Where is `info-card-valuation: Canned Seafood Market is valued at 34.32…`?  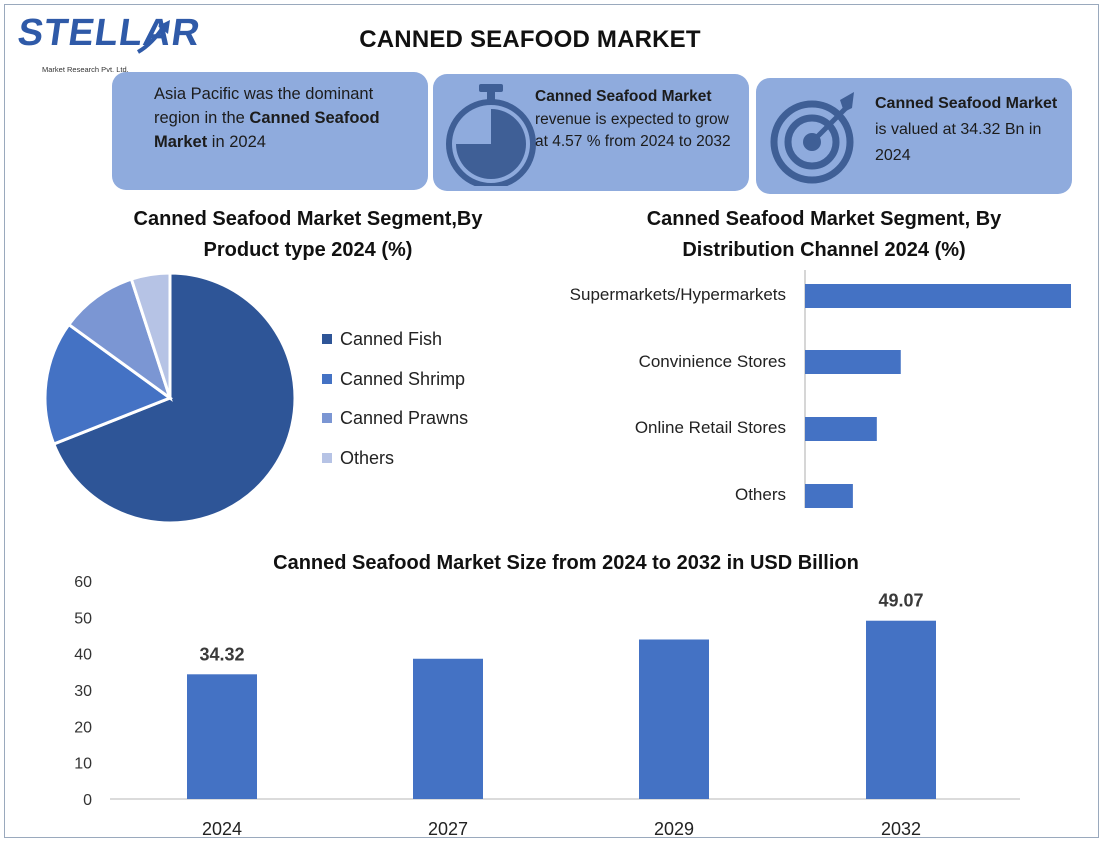
info-card-valuation: Canned Seafood Market is valued at 34.32… is located at coordinates (914, 136).